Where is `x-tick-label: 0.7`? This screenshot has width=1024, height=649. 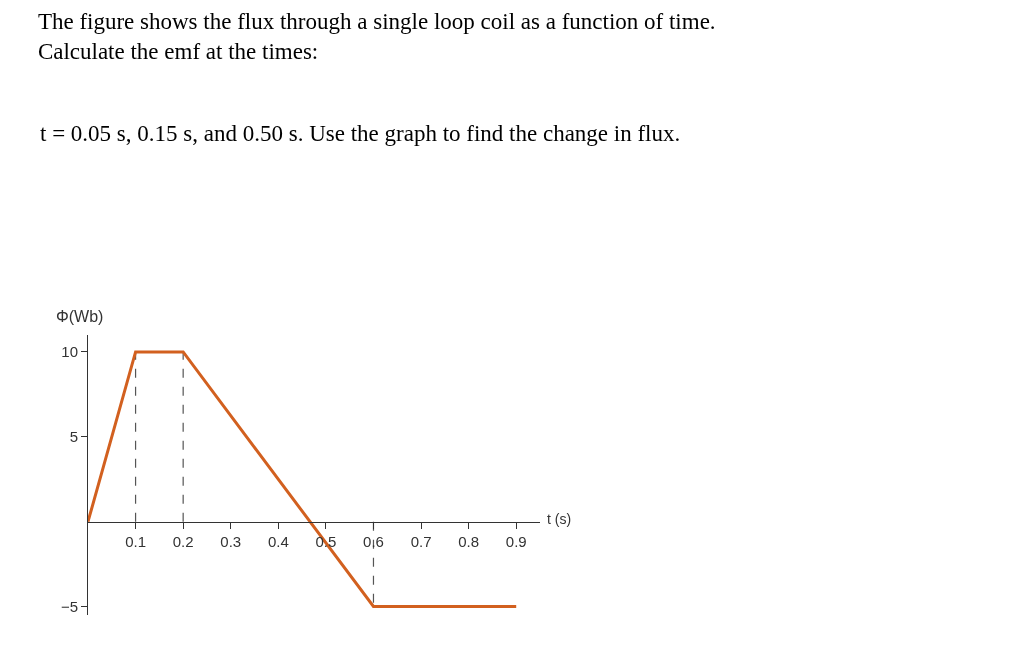
x-tick-label: 0.7 is located at coordinates (421, 541).